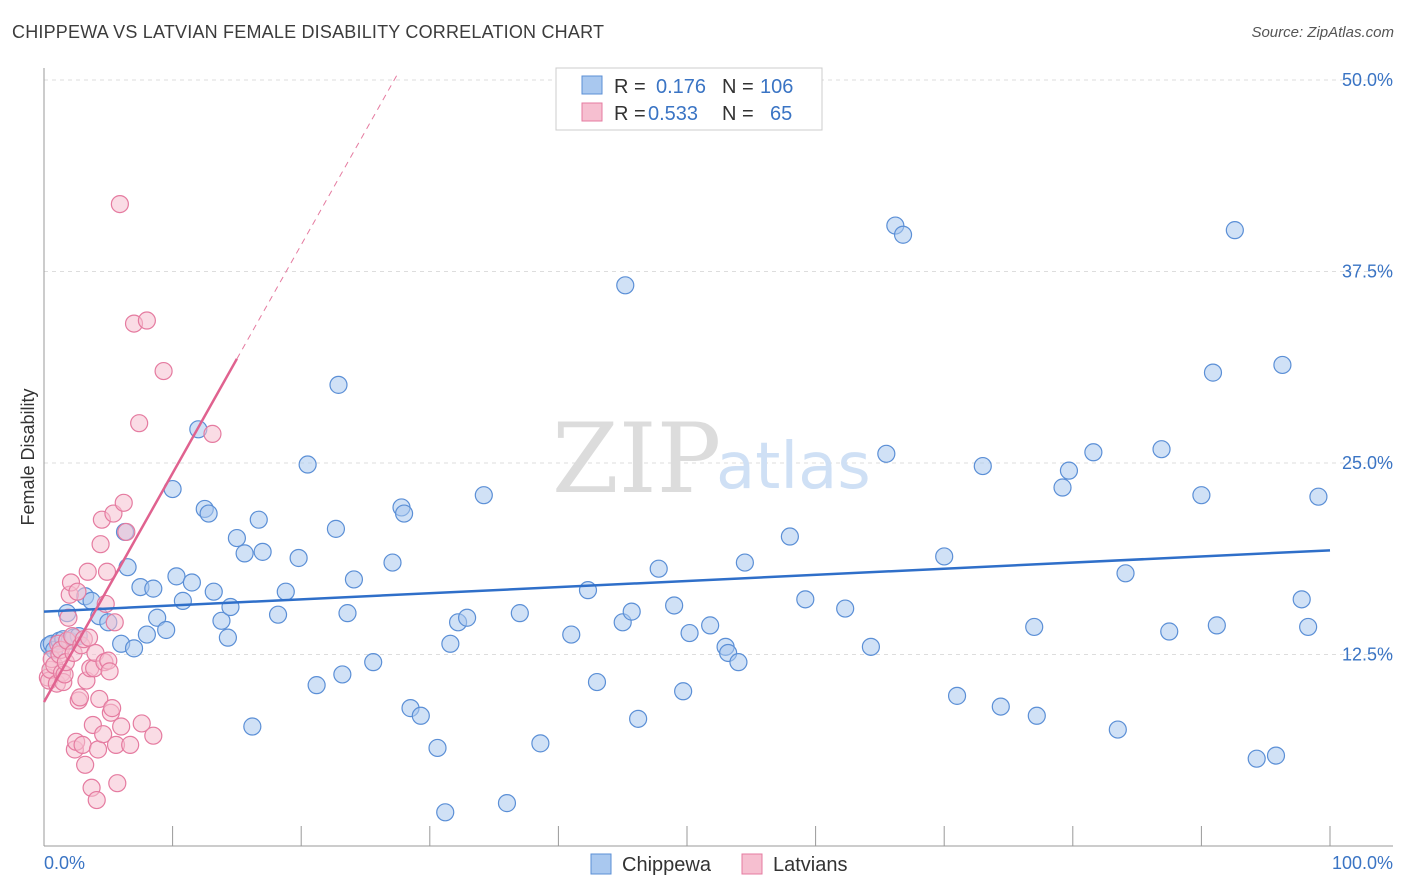 This screenshot has height=892, width=1406. What do you see at coordinates (681, 87) in the screenshot?
I see `stats-r-value-chippewa: 0.176` at bounding box center [681, 87].